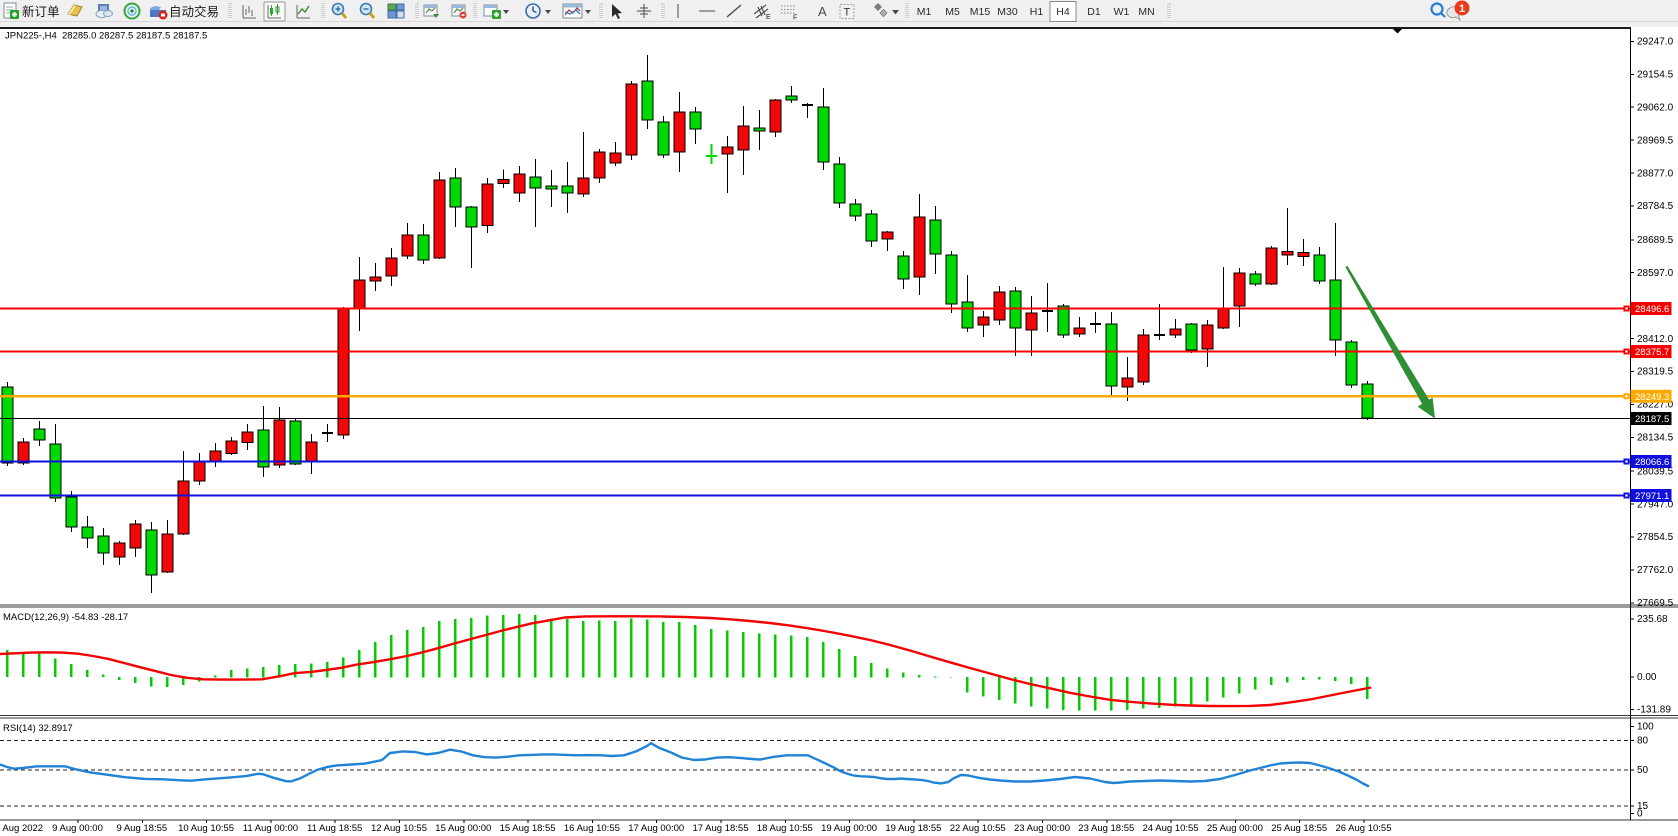 The height and width of the screenshot is (836, 1678). I want to click on svg-text: 11 Aug 18:55, so click(334, 828).